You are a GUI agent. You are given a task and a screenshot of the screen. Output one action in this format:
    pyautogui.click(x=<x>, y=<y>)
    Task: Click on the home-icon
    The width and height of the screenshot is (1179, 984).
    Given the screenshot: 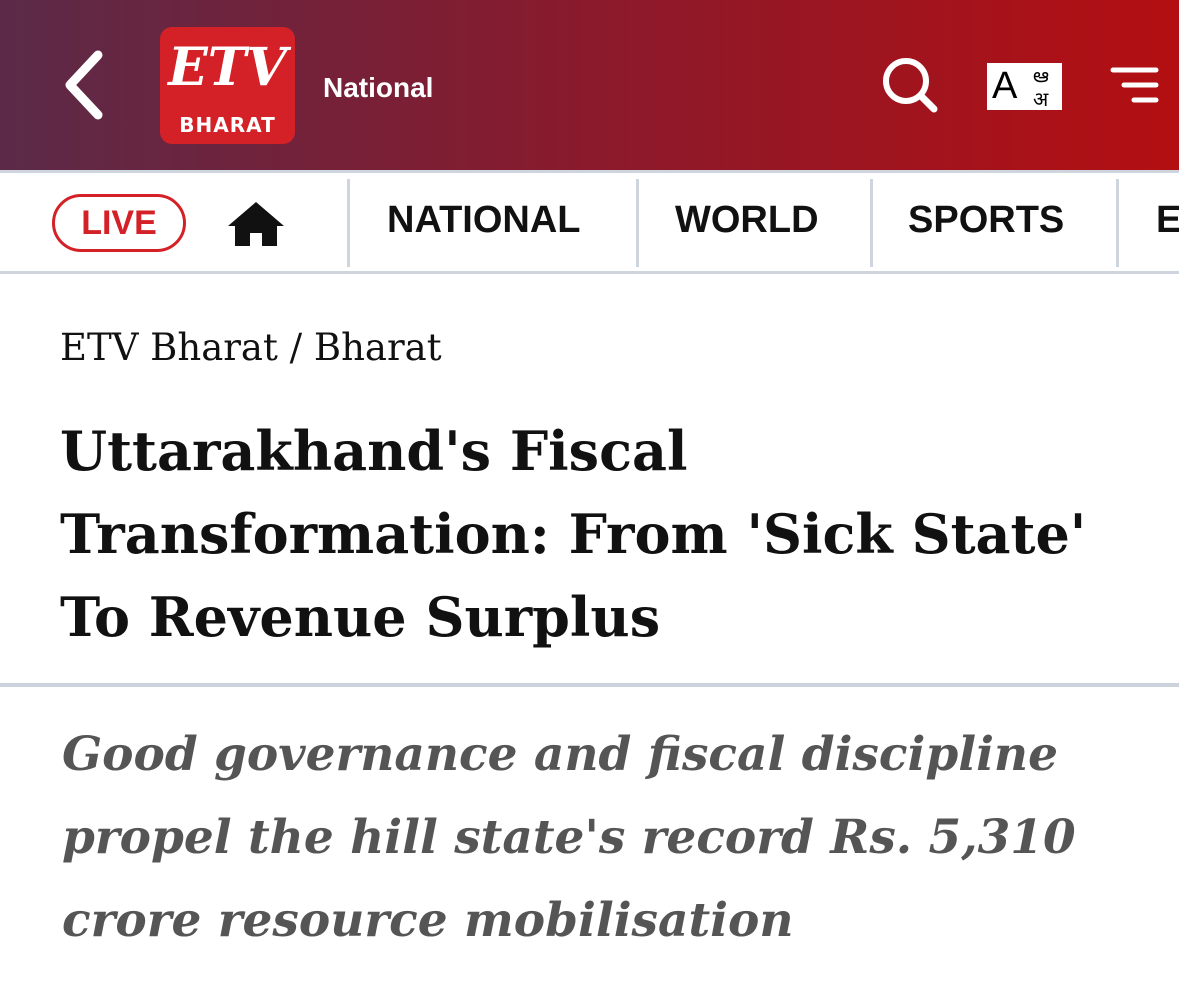 What is the action you would take?
    pyautogui.click(x=256, y=224)
    